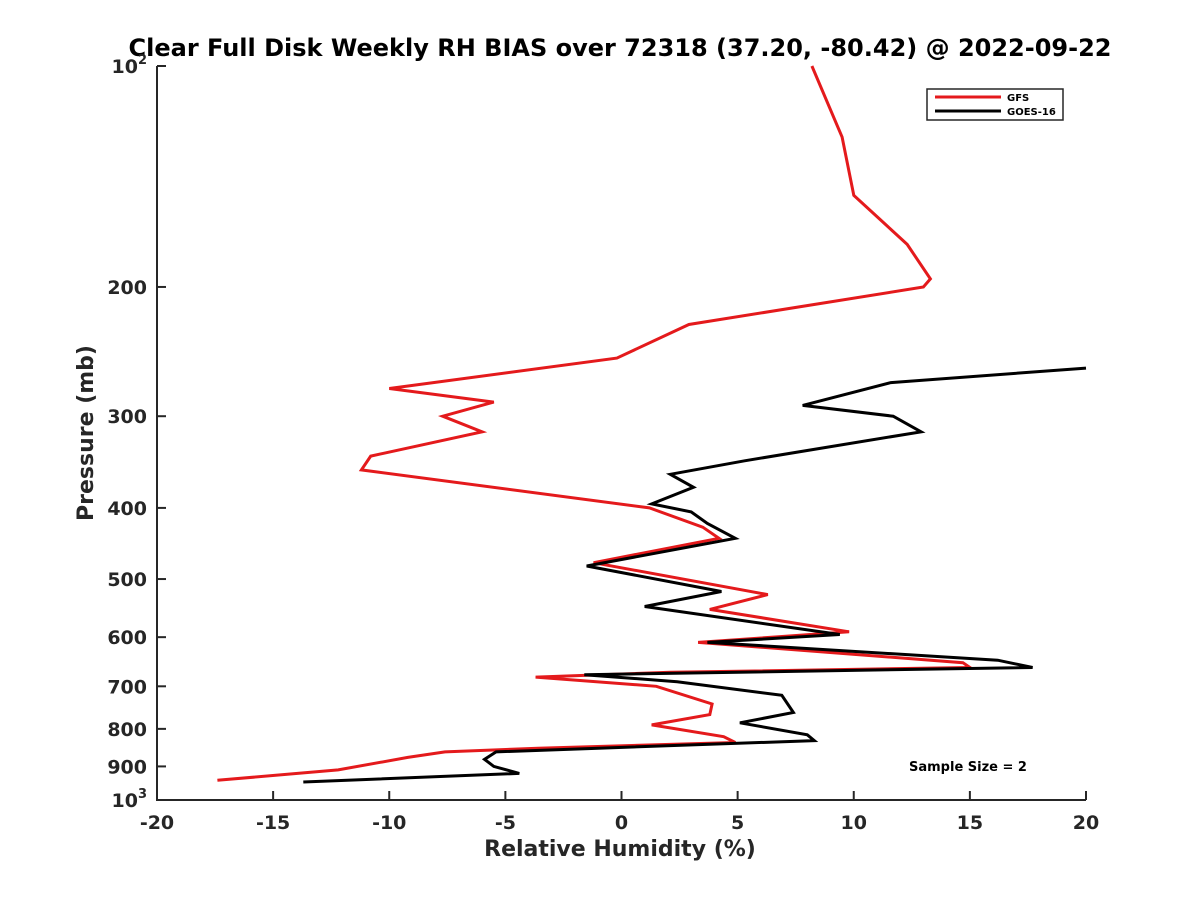 The width and height of the screenshot is (1200, 900). What do you see at coordinates (737, 823) in the screenshot?
I see `x-tick-label: 5` at bounding box center [737, 823].